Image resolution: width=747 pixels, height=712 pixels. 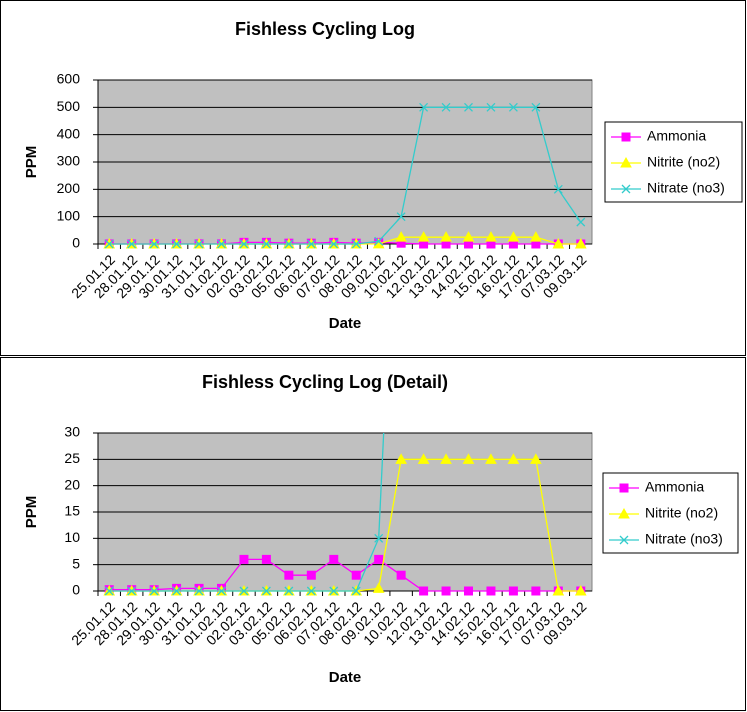 I want to click on series-layer, so click(x=345, y=175).